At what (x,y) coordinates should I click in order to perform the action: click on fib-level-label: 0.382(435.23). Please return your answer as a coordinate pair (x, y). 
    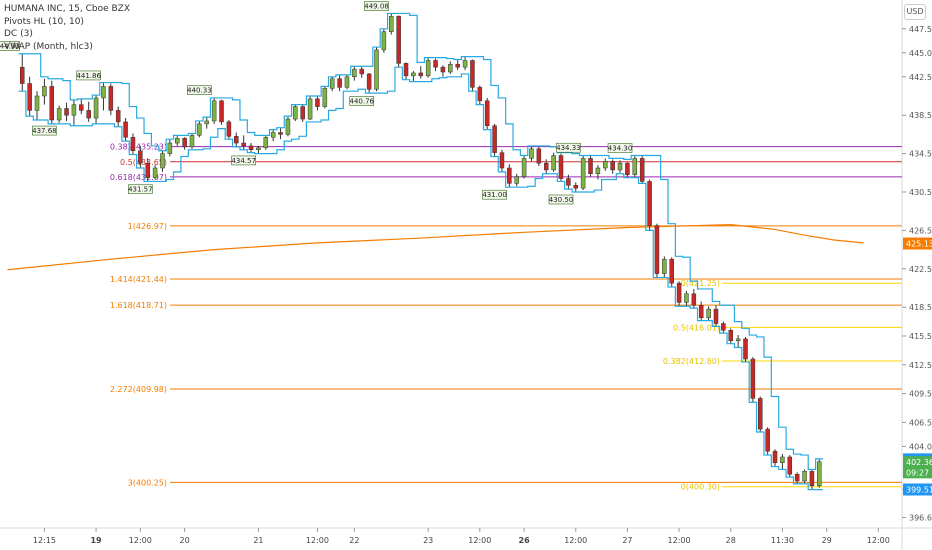
    Looking at the image, I should click on (138, 147).